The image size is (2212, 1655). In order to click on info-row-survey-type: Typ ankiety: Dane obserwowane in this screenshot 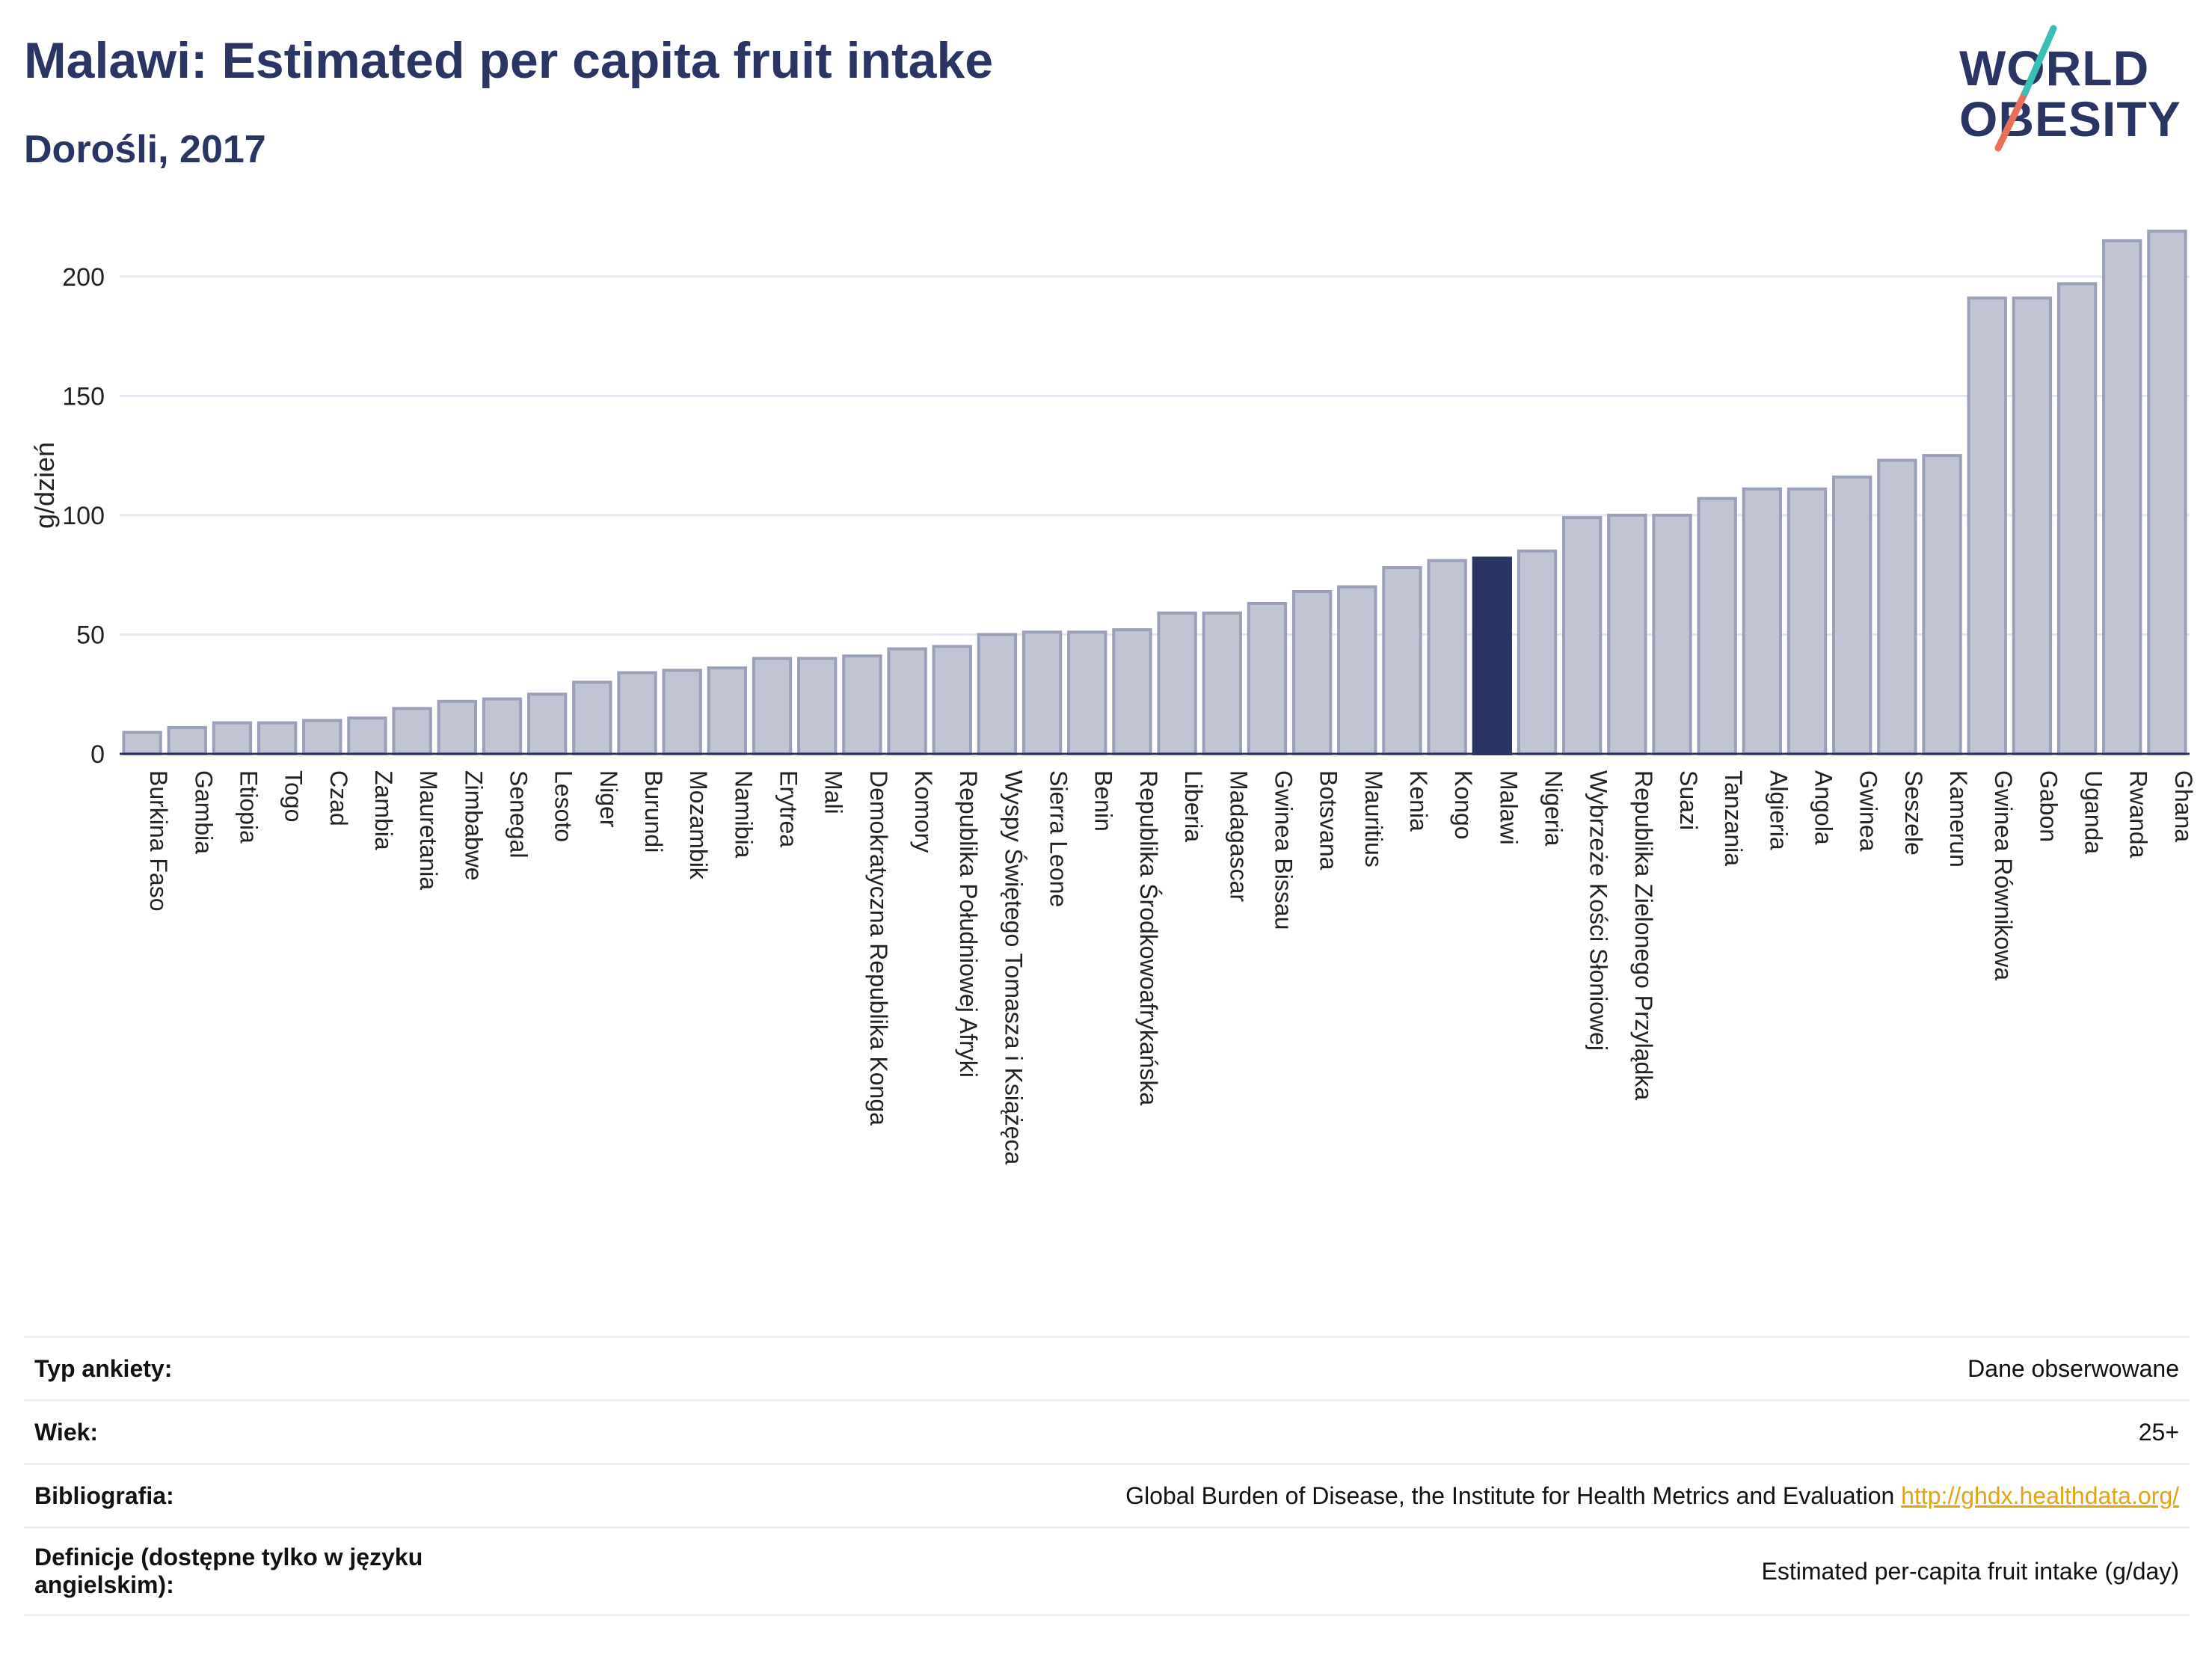, I will do `click(1107, 1368)`.